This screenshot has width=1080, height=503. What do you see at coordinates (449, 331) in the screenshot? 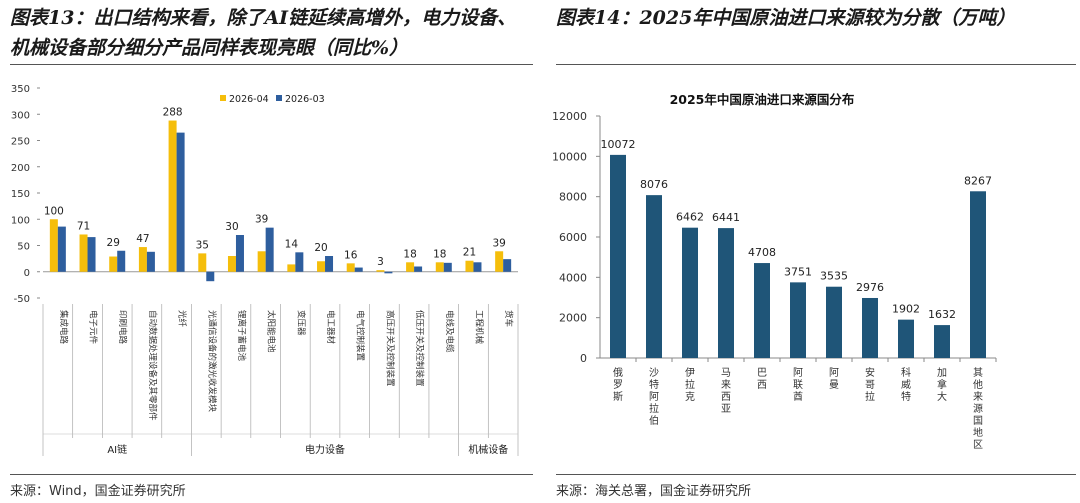
I see `category-label: 电线及电缆` at bounding box center [449, 331].